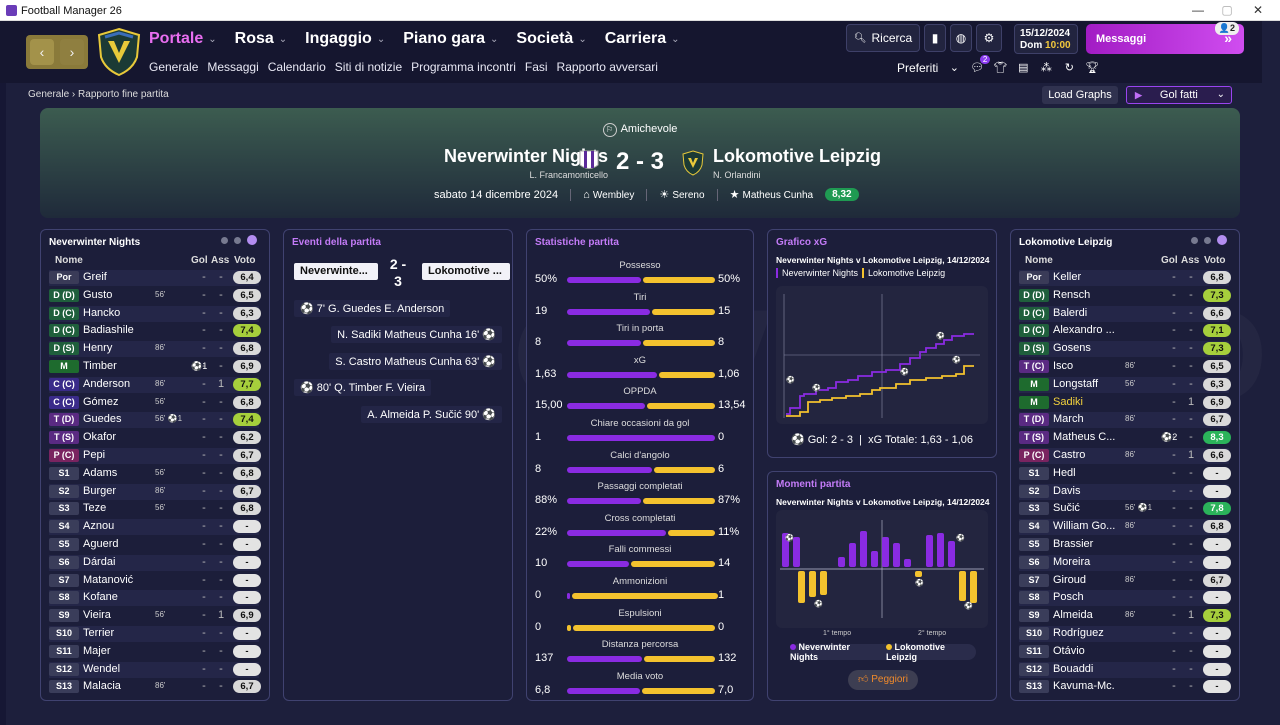  Describe the element at coordinates (155, 474) in the screenshot. I see `table-row: S1 Adams 56' - -6,8` at that location.